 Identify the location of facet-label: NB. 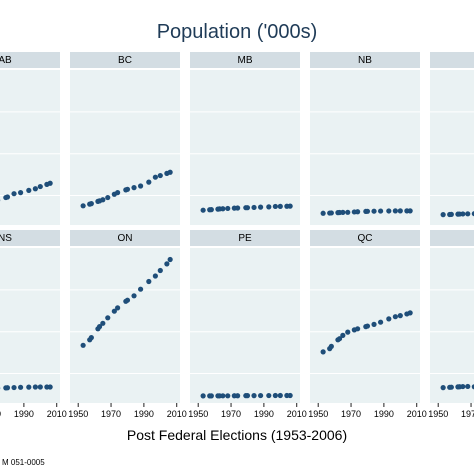
(365, 60).